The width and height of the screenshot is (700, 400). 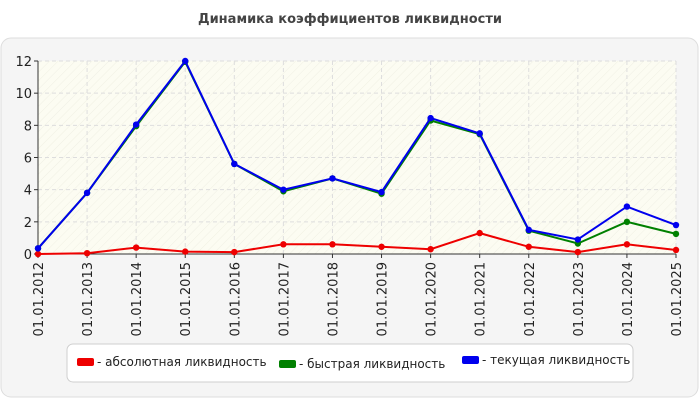 I want to click on x-tick-label: 01.01.2020, so click(x=432, y=299).